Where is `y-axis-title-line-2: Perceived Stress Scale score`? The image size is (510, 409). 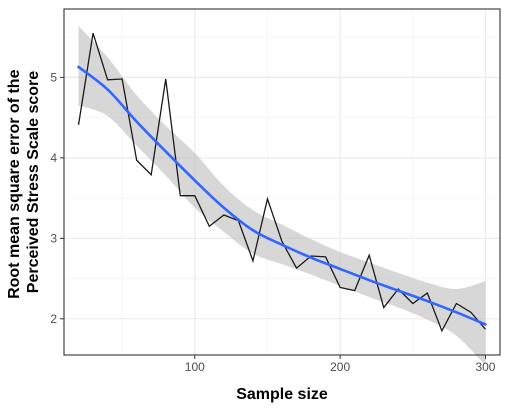
y-axis-title-line-2: Perceived Stress Scale score is located at coordinates (33, 182).